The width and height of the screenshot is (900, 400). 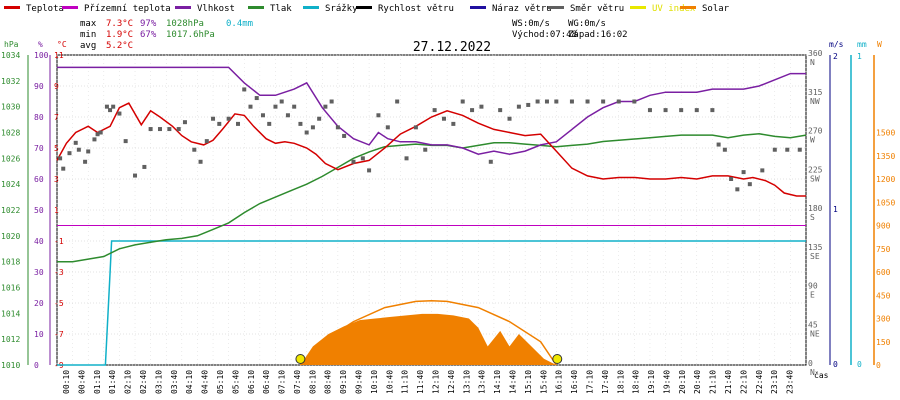 What do you see at coordinates (56, 86) in the screenshot?
I see `celsius-tick-label: 9` at bounding box center [56, 86].